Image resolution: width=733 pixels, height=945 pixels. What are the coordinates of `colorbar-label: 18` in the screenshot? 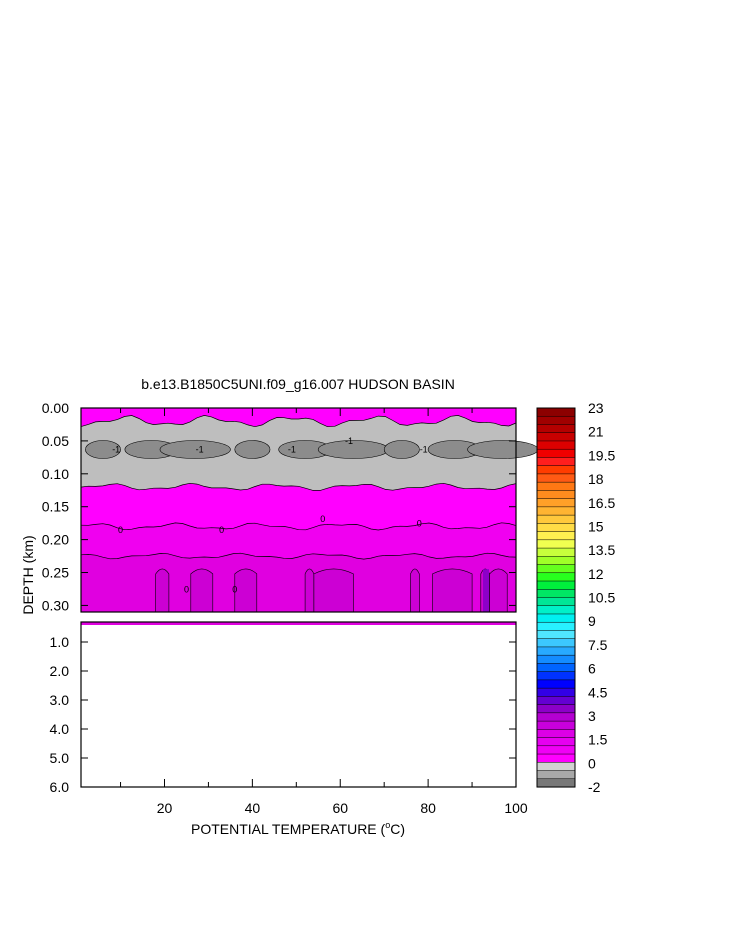 It's located at (596, 479).